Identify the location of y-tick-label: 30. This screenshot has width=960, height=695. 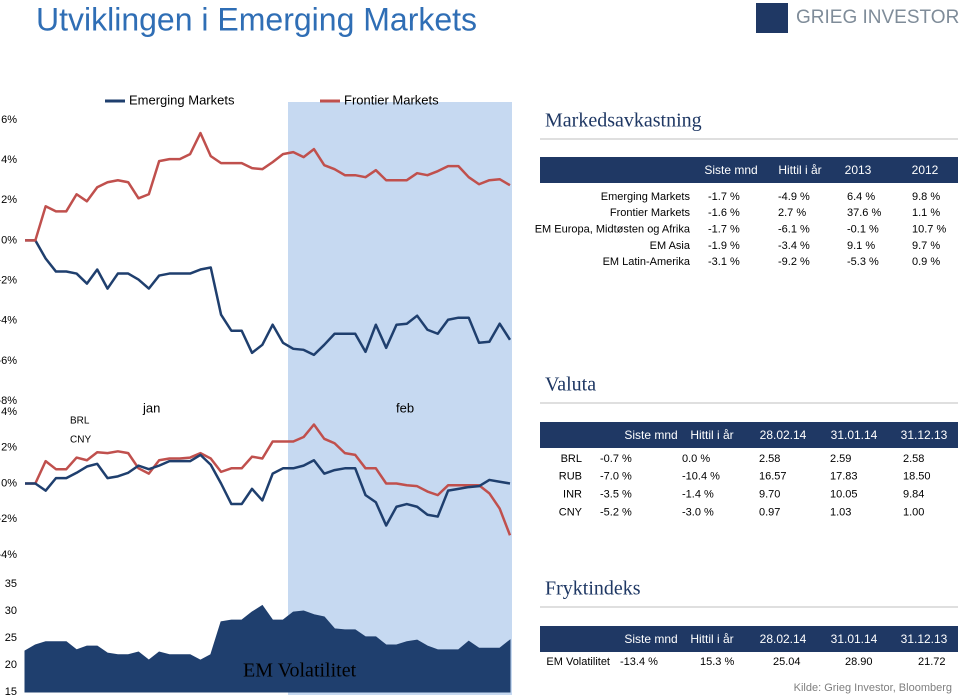
(11, 611).